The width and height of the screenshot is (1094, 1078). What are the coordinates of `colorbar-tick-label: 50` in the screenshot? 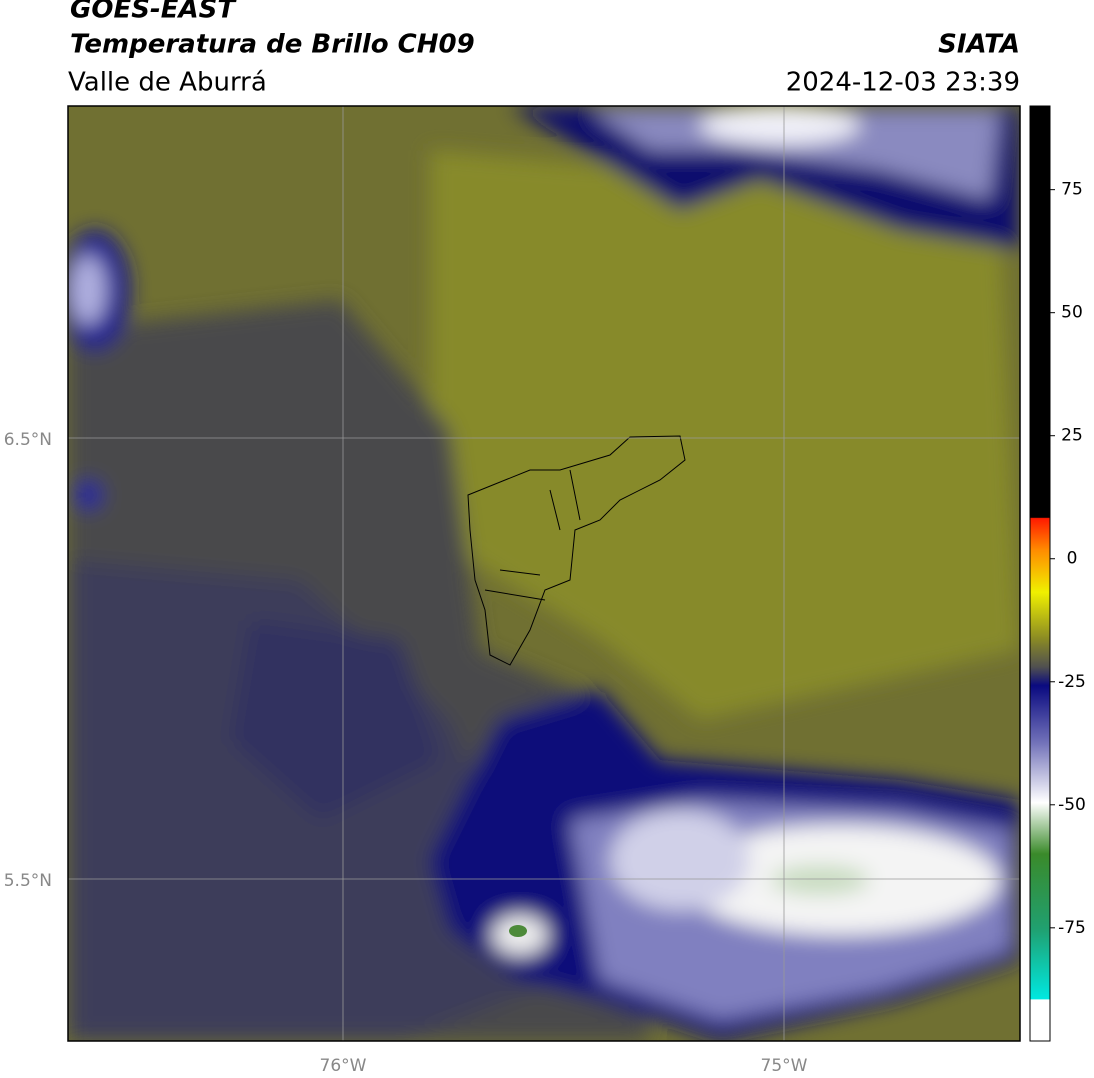 It's located at (1072, 313).